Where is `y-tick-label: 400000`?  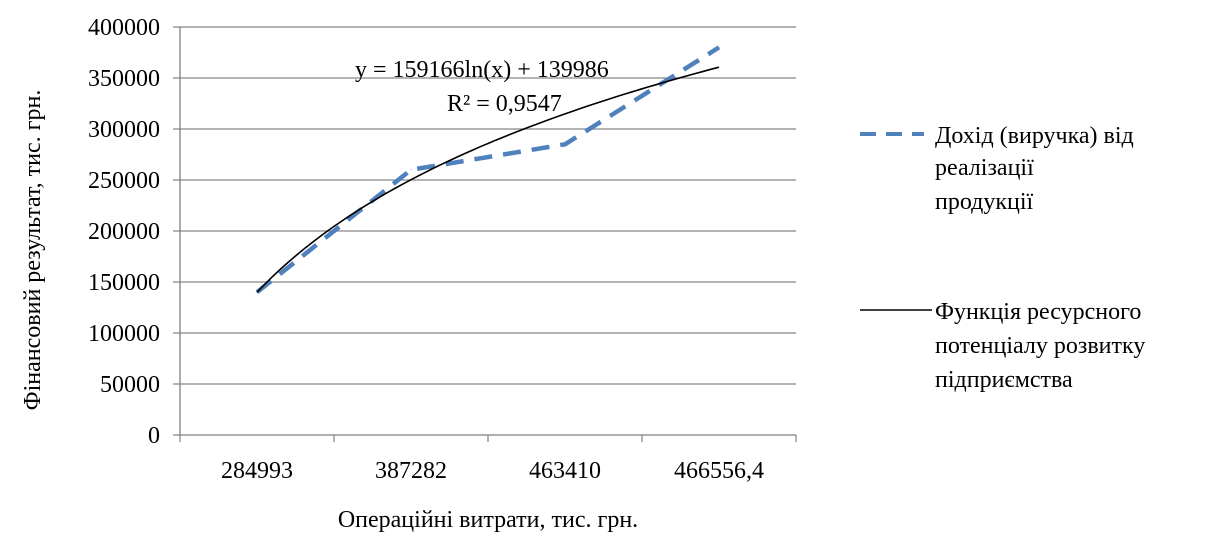
y-tick-label: 400000 is located at coordinates (124, 28).